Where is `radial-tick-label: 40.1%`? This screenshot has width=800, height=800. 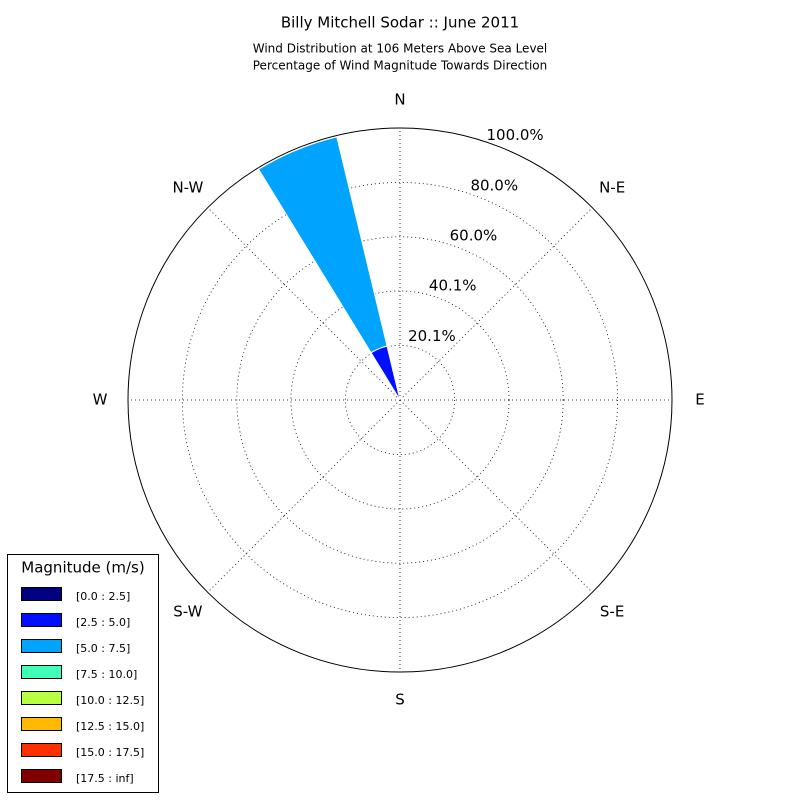 radial-tick-label: 40.1% is located at coordinates (453, 286).